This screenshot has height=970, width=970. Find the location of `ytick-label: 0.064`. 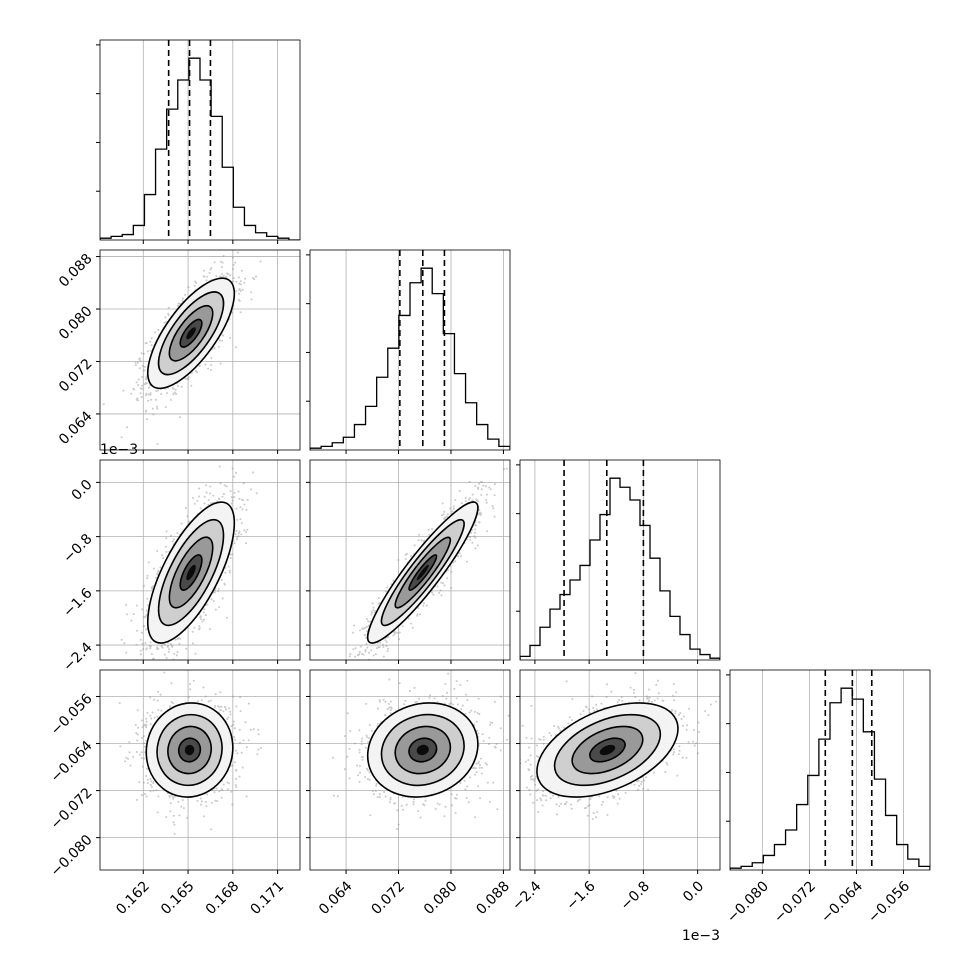

ytick-label: 0.064 is located at coordinates (76, 428).